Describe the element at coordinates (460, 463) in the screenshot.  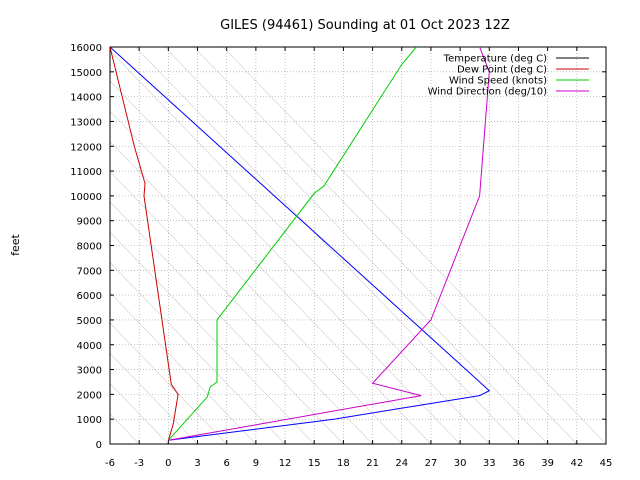
I see `x-tick-label: 30` at that location.